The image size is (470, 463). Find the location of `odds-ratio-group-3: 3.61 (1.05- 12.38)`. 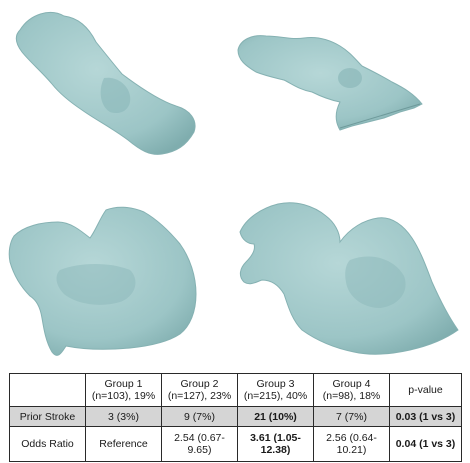

odds-ratio-group-3: 3.61 (1.05- 12.38) is located at coordinates (275, 444).